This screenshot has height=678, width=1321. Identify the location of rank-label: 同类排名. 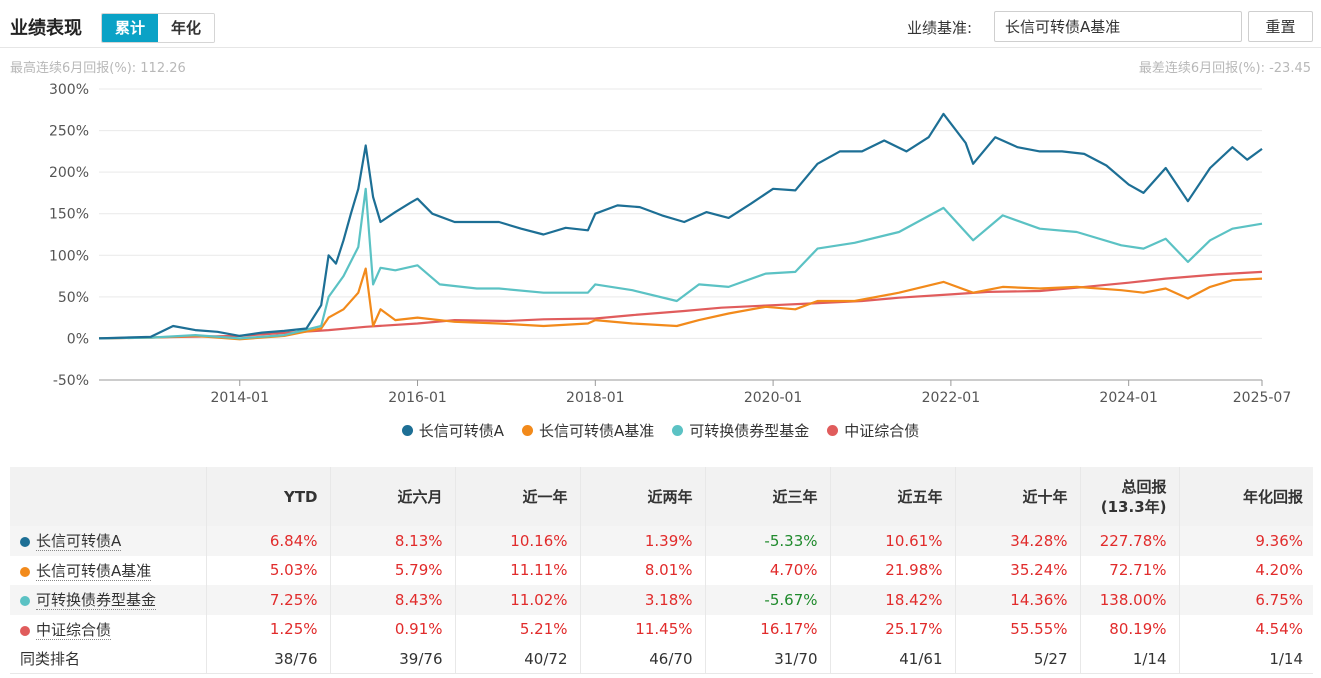
(108, 659).